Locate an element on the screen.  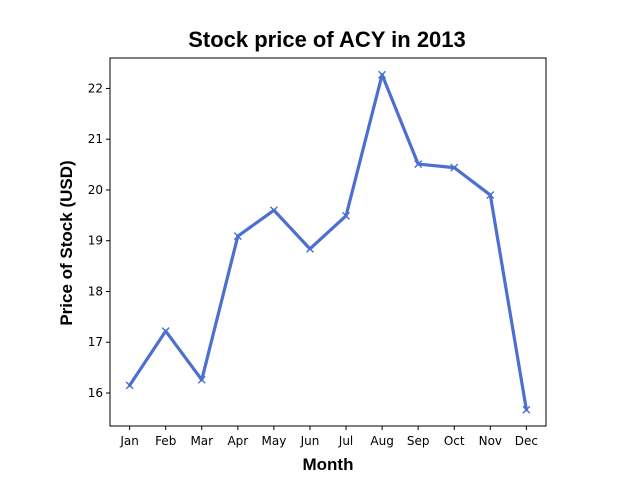
x-tick-label: Aug is located at coordinates (381, 441).